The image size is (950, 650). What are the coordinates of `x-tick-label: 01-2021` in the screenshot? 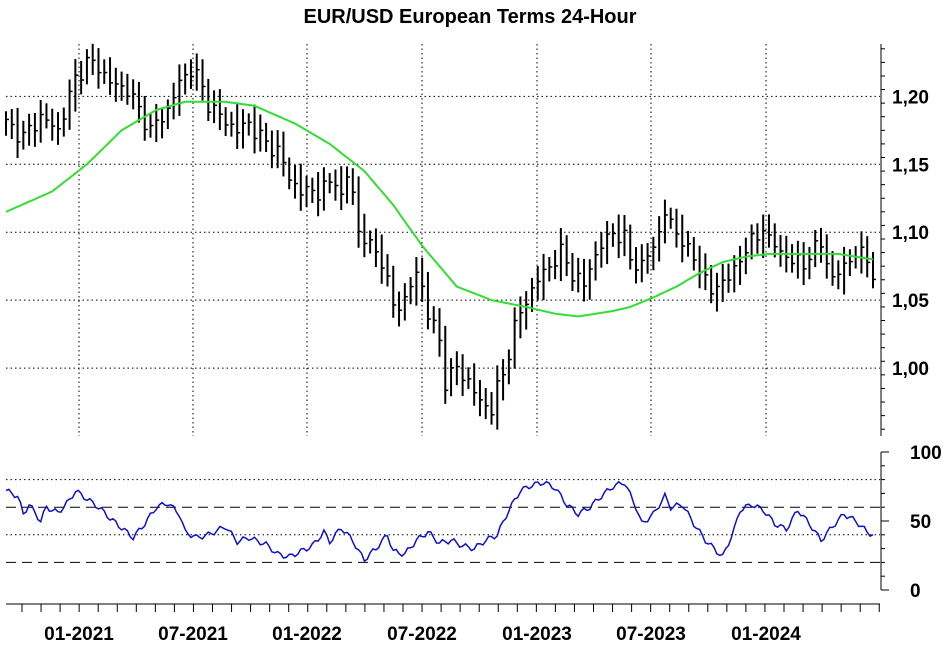 It's located at (79, 634).